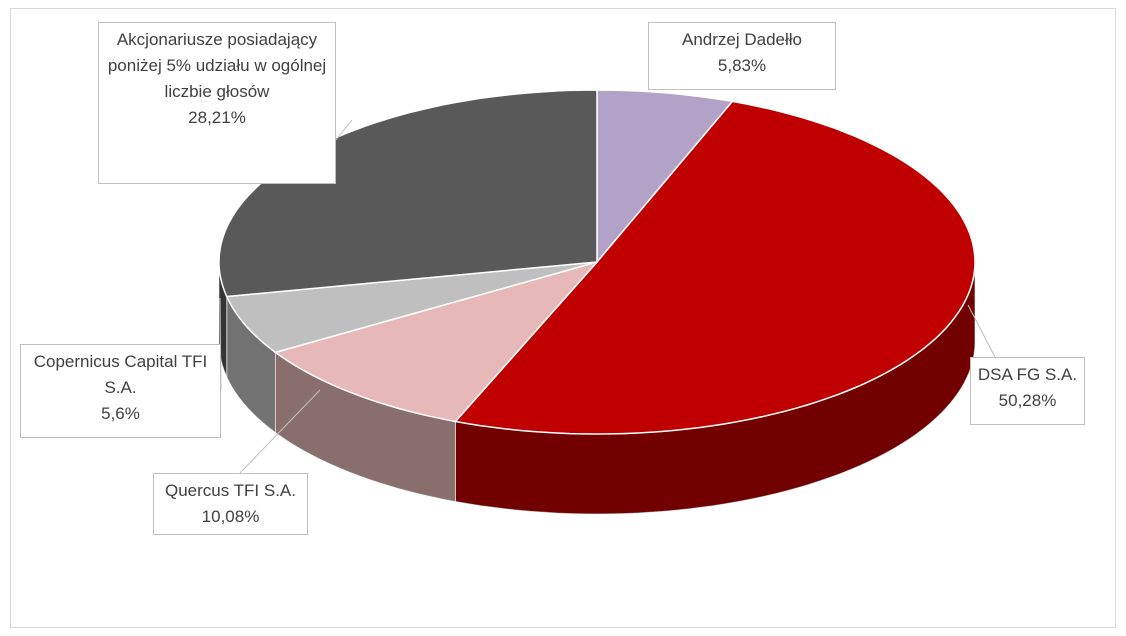 This screenshot has width=1126, height=636. Describe the element at coordinates (230, 516) in the screenshot. I see `label-value: 10,08%` at that location.